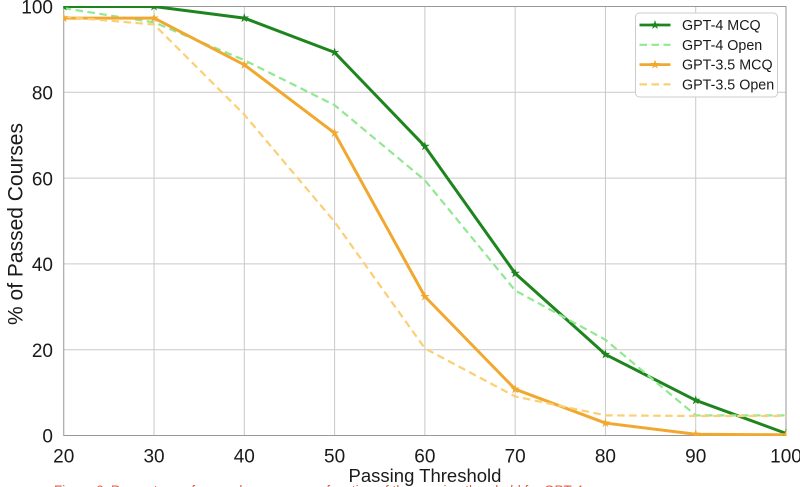 The height and width of the screenshot is (487, 800). Describe the element at coordinates (721, 26) in the screenshot. I see `svg-text: GPT-4 MCQ` at that location.